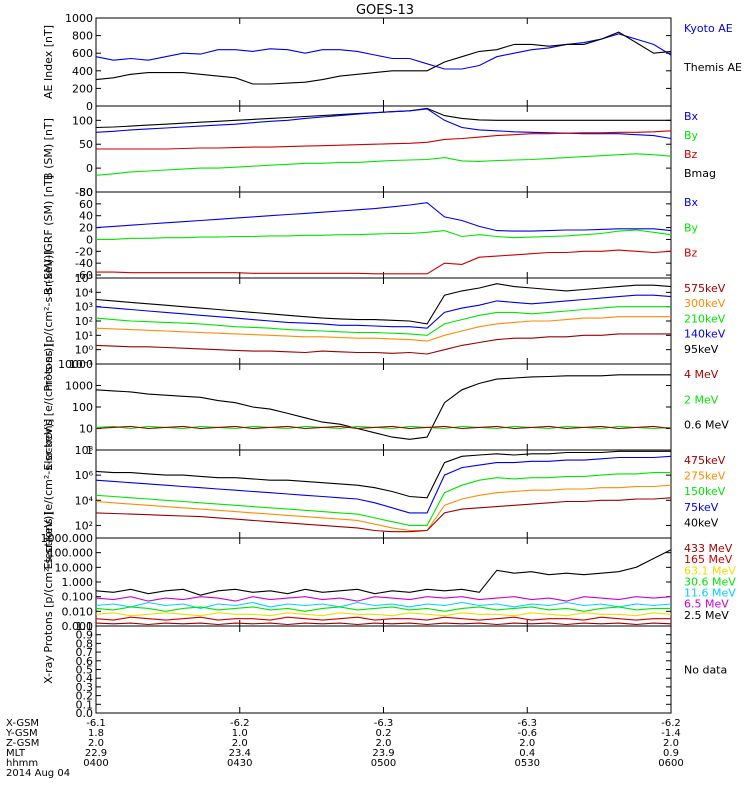 The image size is (750, 800). I want to click on legend-entry: 2.5 MeV, so click(706, 615).